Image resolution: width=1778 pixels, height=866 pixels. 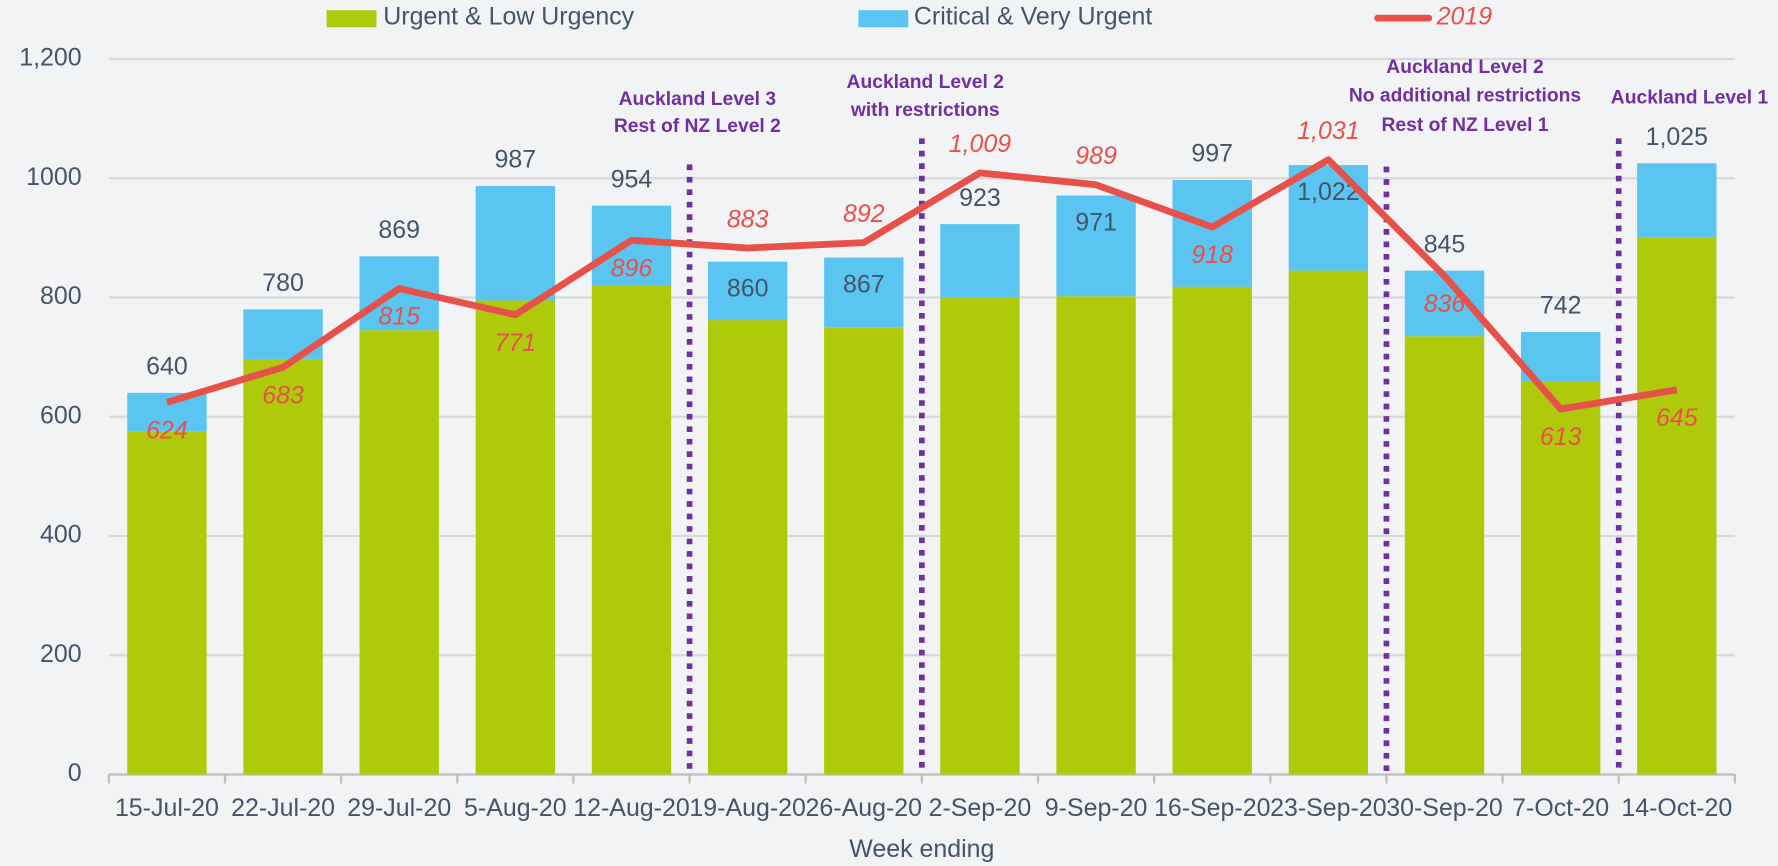 What do you see at coordinates (1561, 306) in the screenshot?
I see `total-label: 742` at bounding box center [1561, 306].